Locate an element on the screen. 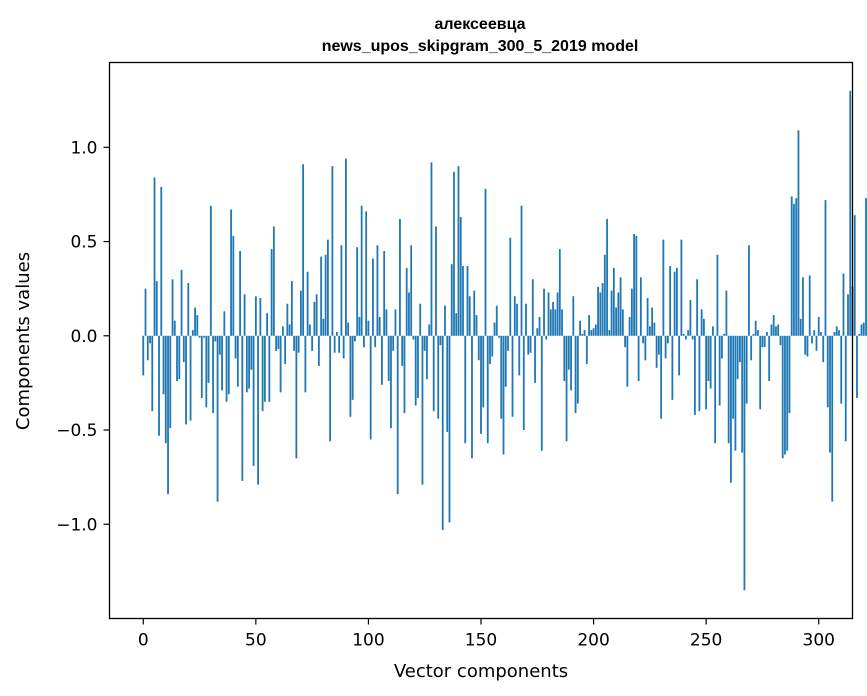 Image resolution: width=867 pixels, height=696 pixels. x-tick-label: 250 is located at coordinates (706, 641).